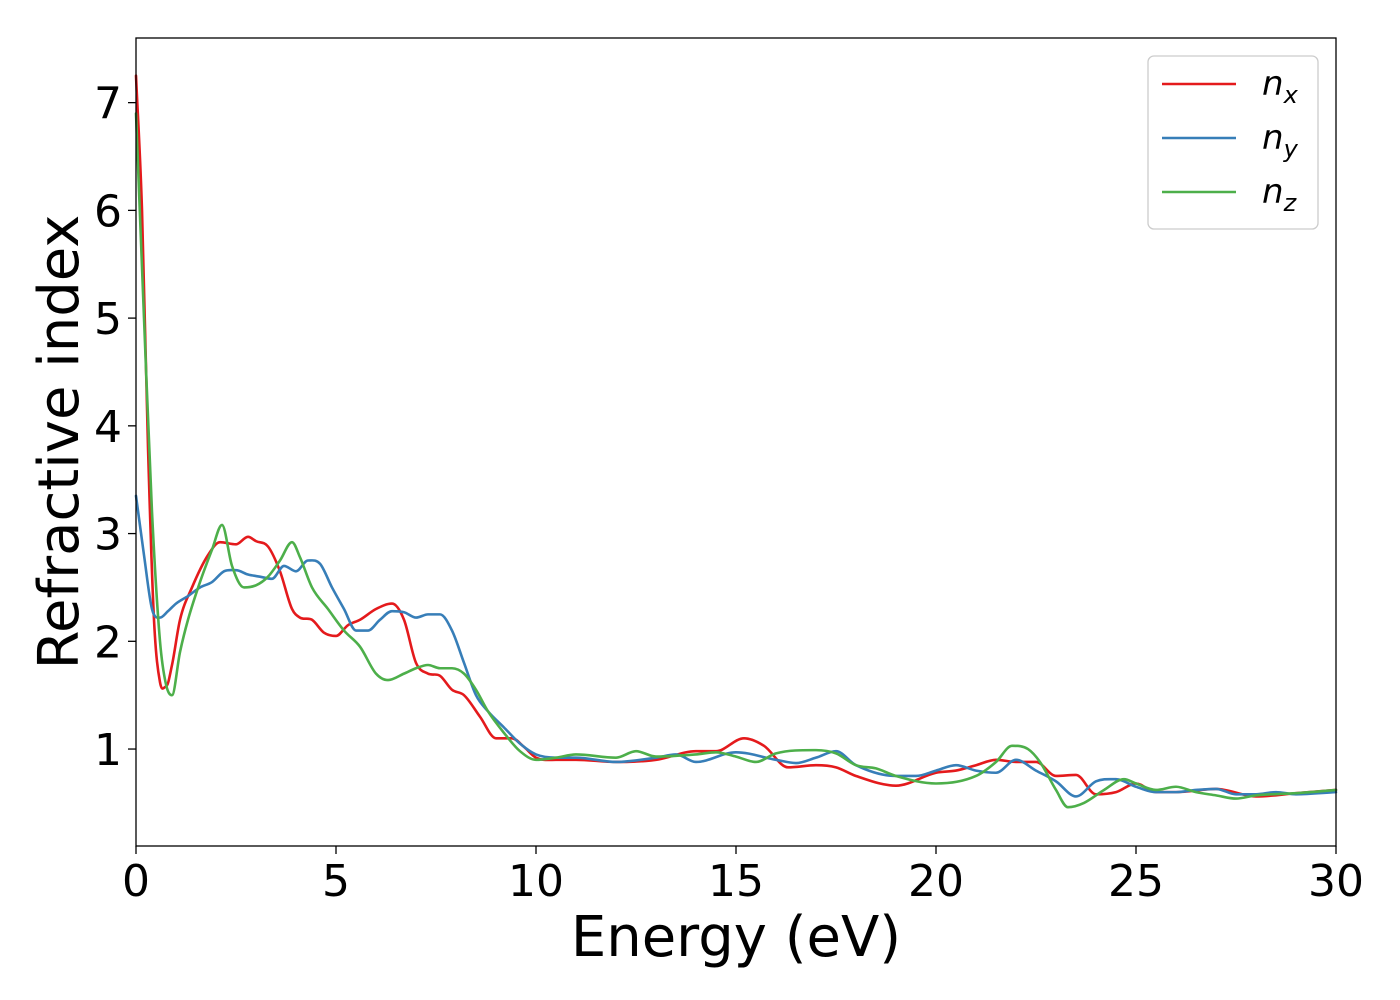  What do you see at coordinates (536, 881) in the screenshot?
I see `x-tick-label: 10` at bounding box center [536, 881].